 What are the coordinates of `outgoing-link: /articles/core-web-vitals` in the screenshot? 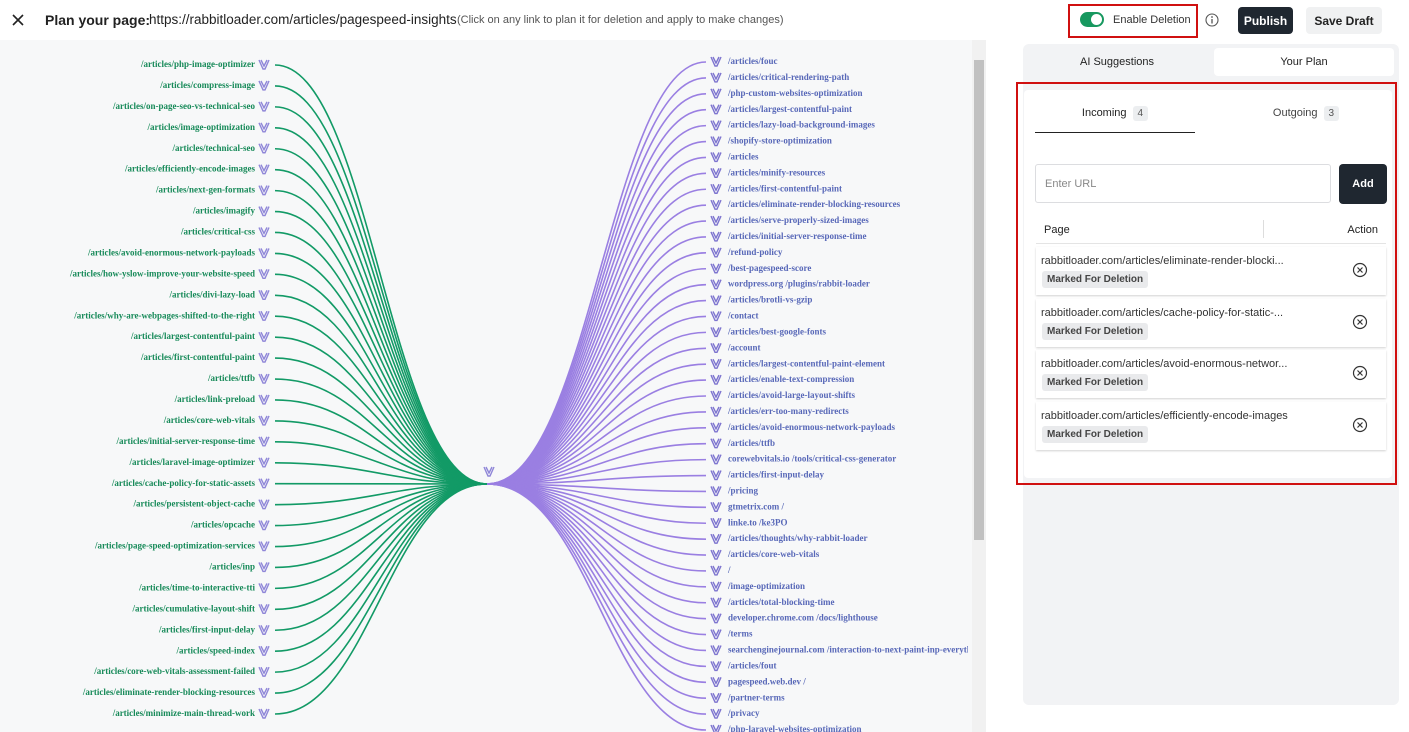 It's located at (773, 554).